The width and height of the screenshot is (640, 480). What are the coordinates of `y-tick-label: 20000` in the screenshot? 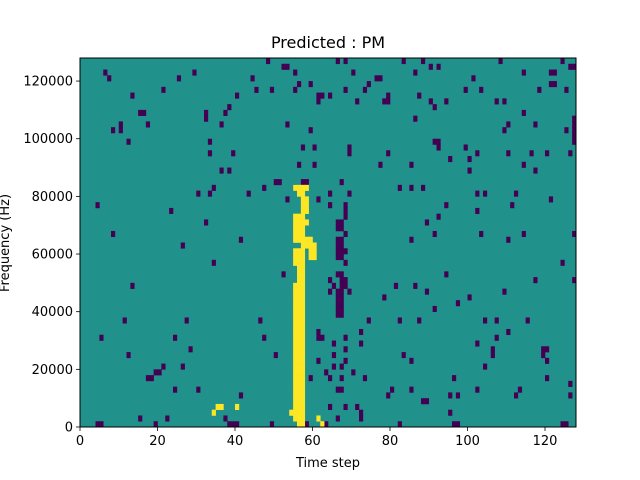 It's located at (52, 370).